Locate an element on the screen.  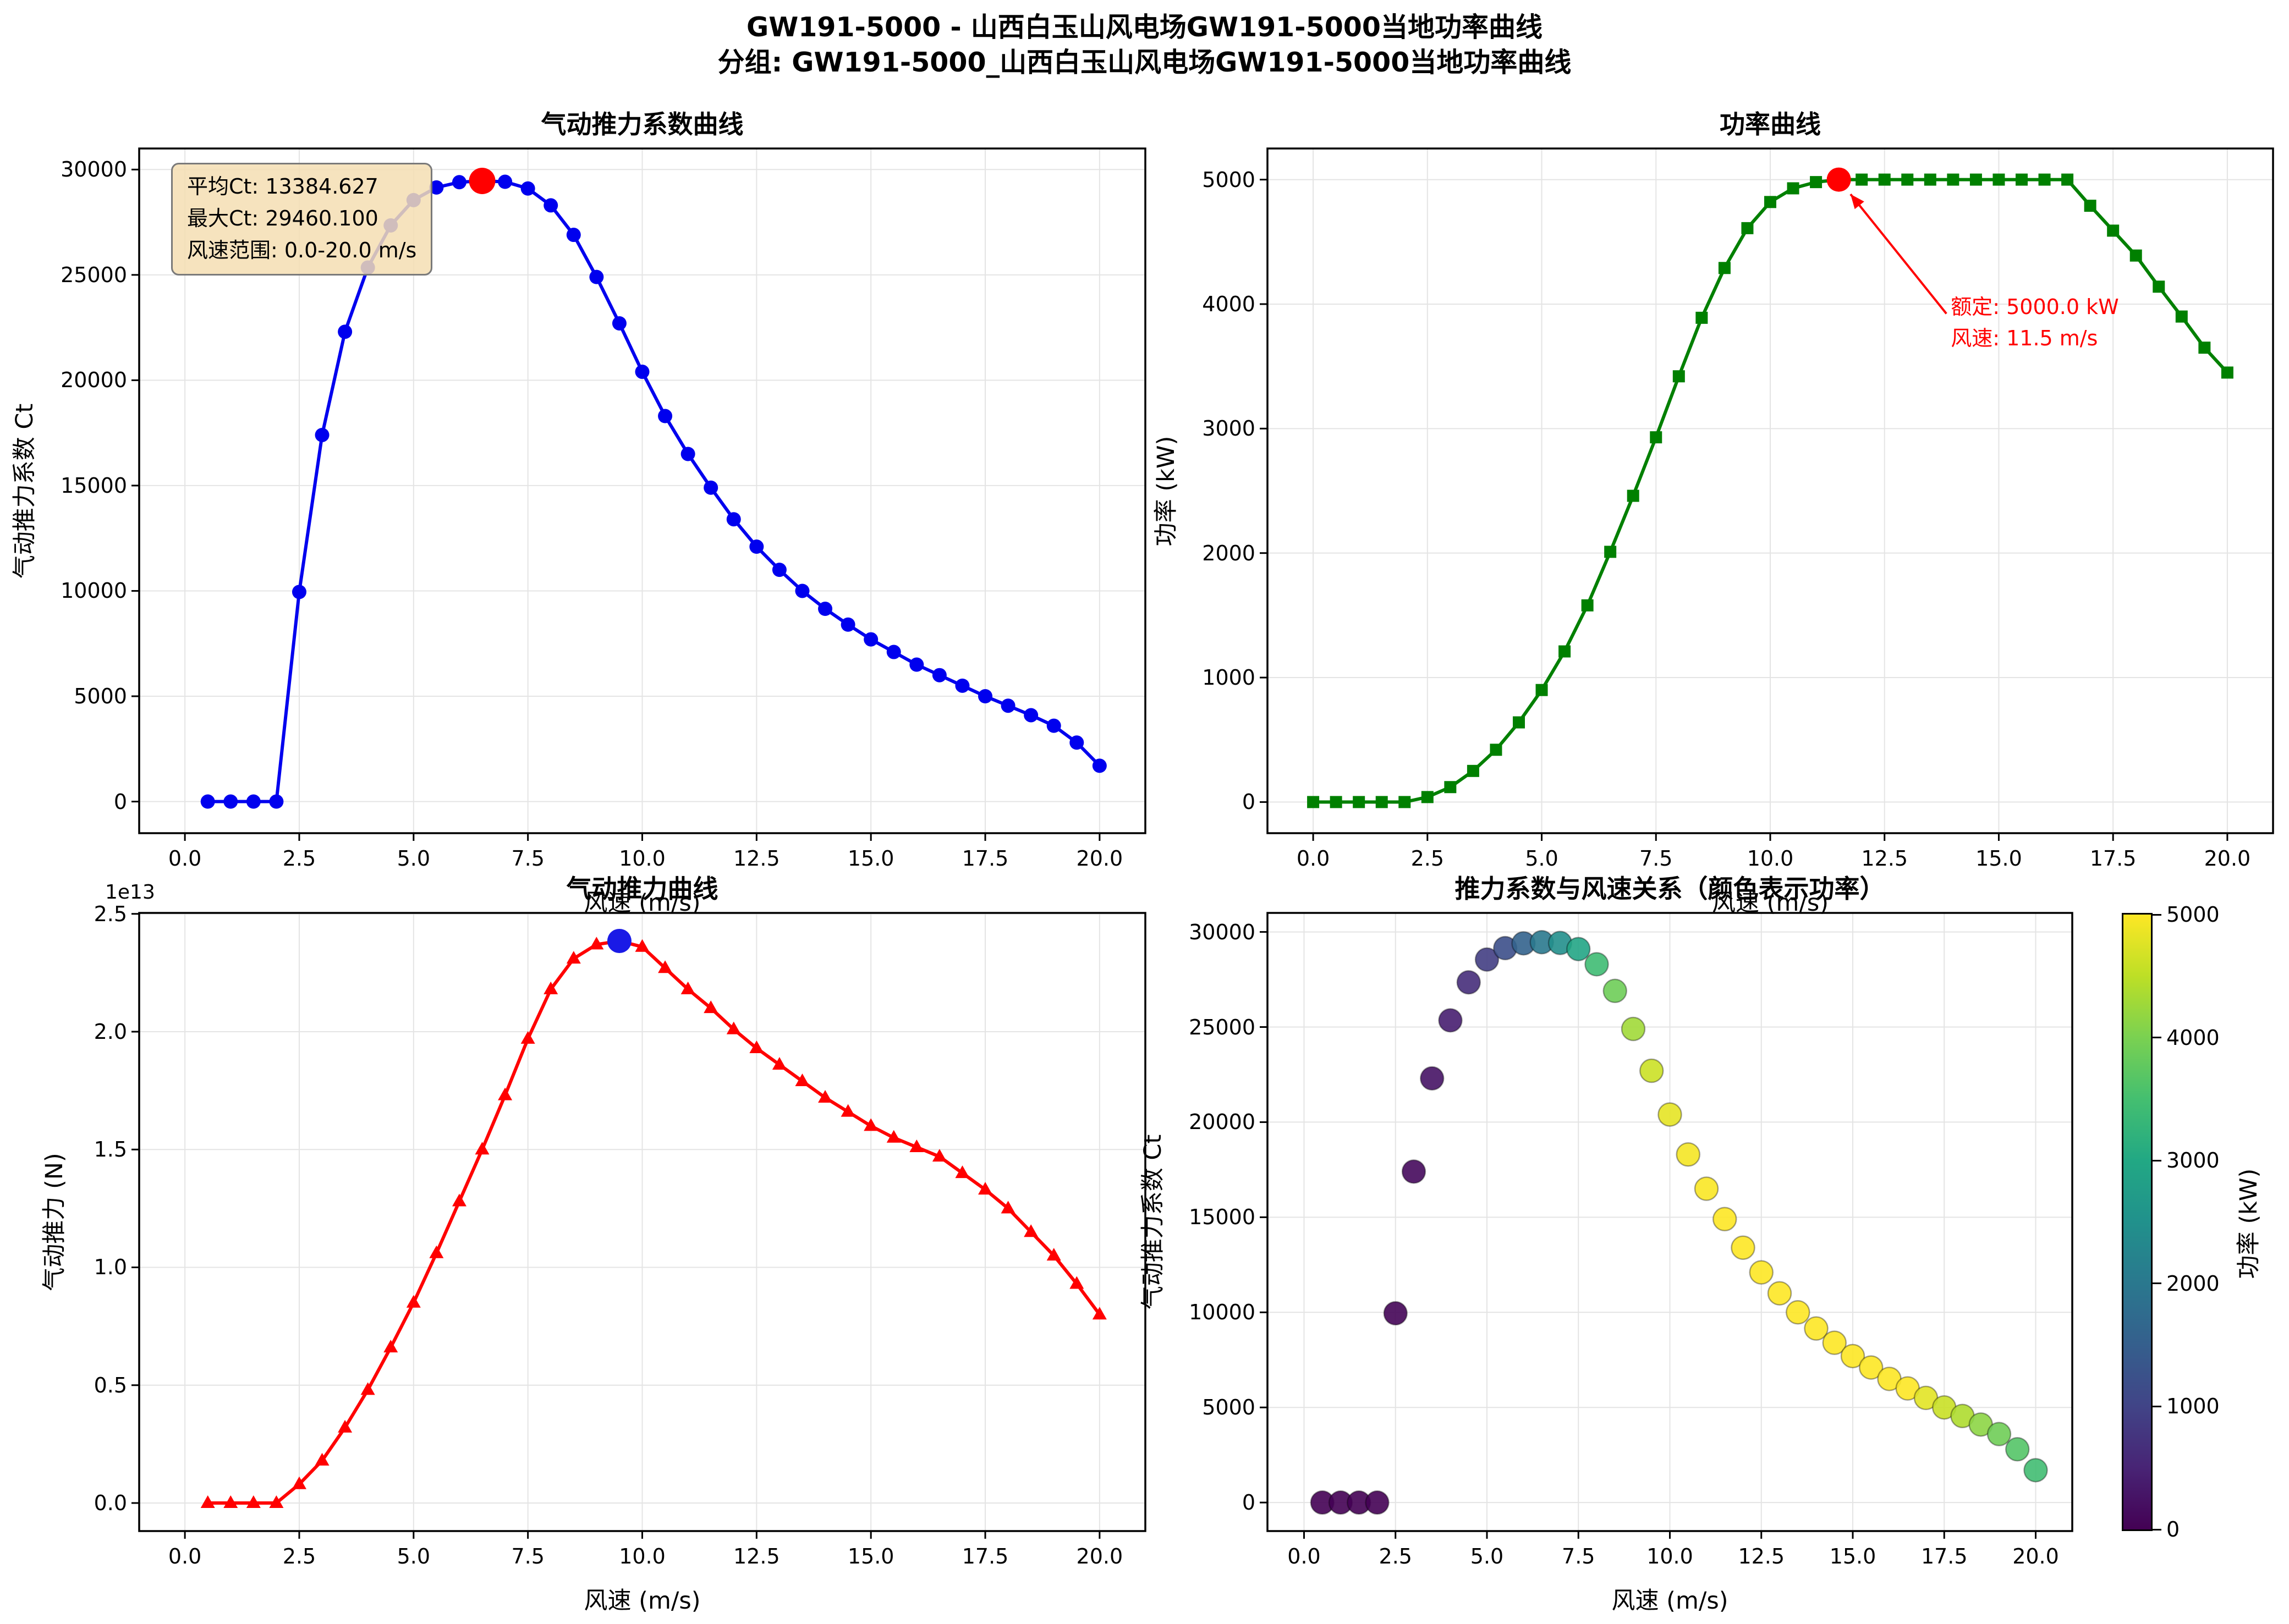
power-curve-highlight-point is located at coordinates (1838, 179).